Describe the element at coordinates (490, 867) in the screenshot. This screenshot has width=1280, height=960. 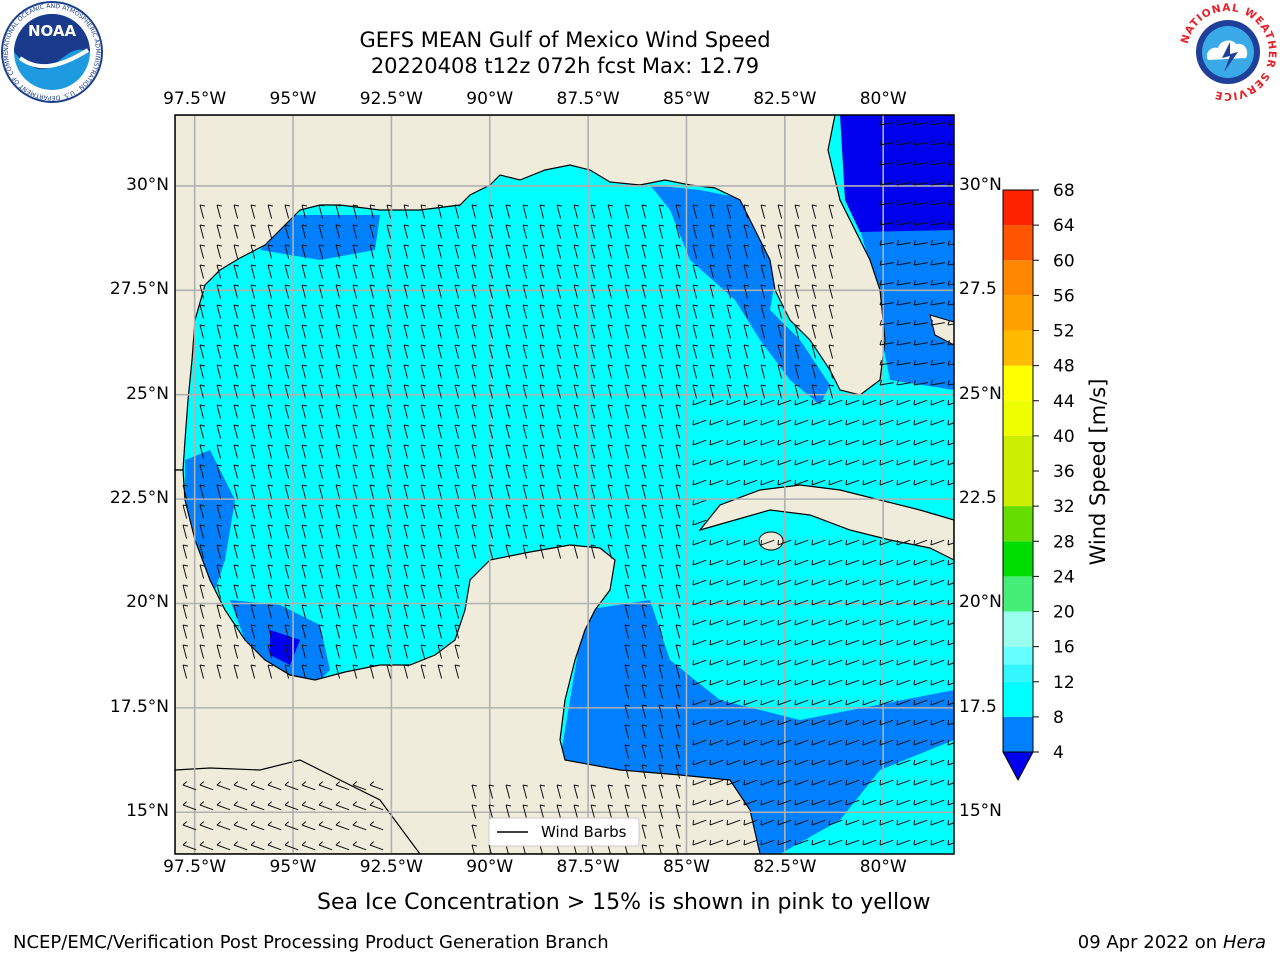
I see `lon-label-bottom: 90°W` at that location.